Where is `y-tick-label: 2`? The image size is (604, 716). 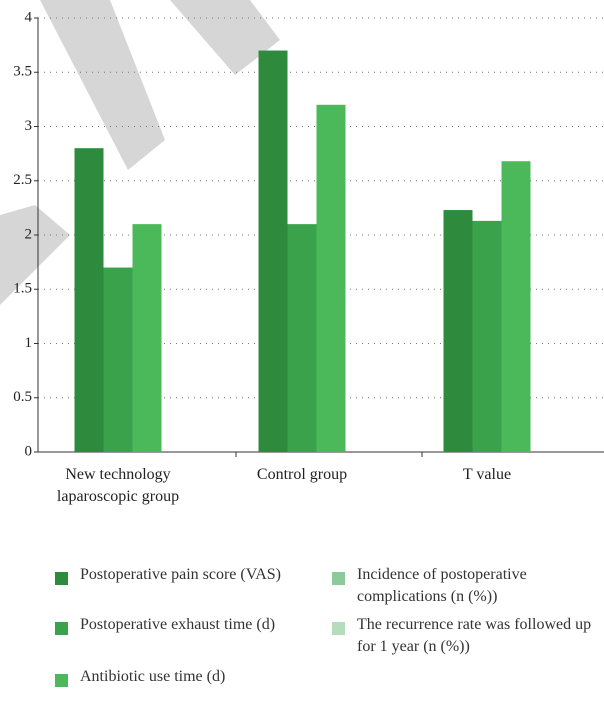 y-tick-label: 2 is located at coordinates (29, 234).